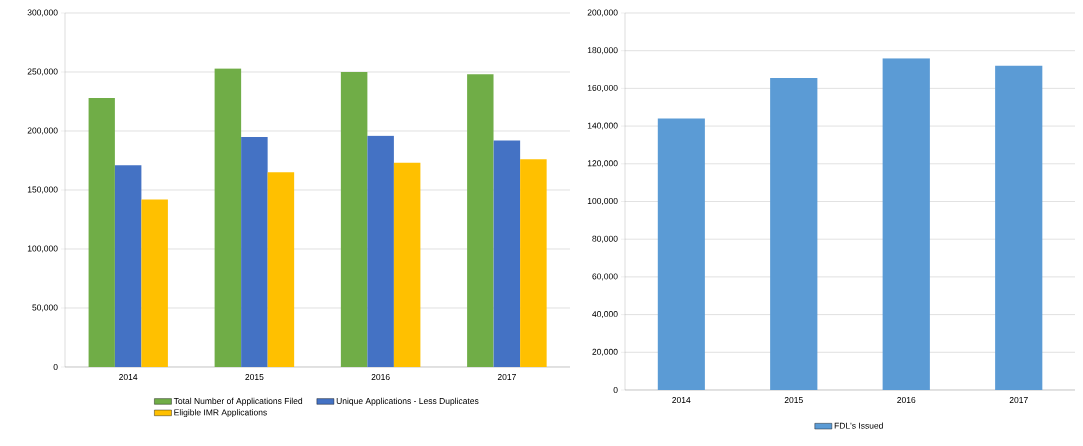 This screenshot has width=1083, height=446. Describe the element at coordinates (605, 239) in the screenshot. I see `y-tick-label: 80,000` at that location.